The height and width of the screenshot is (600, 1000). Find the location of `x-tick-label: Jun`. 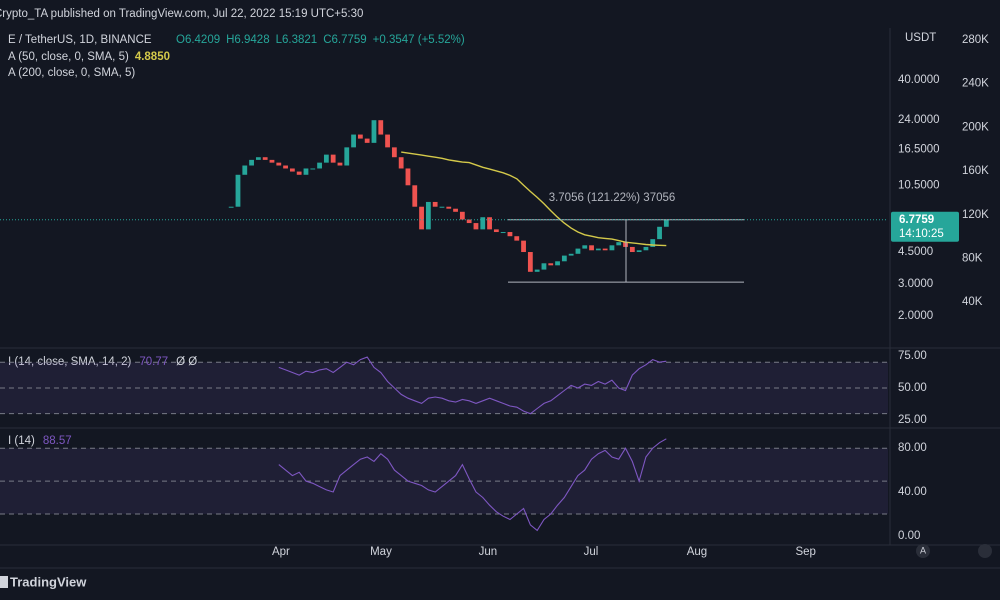

x-tick-label: Jun is located at coordinates (488, 552).